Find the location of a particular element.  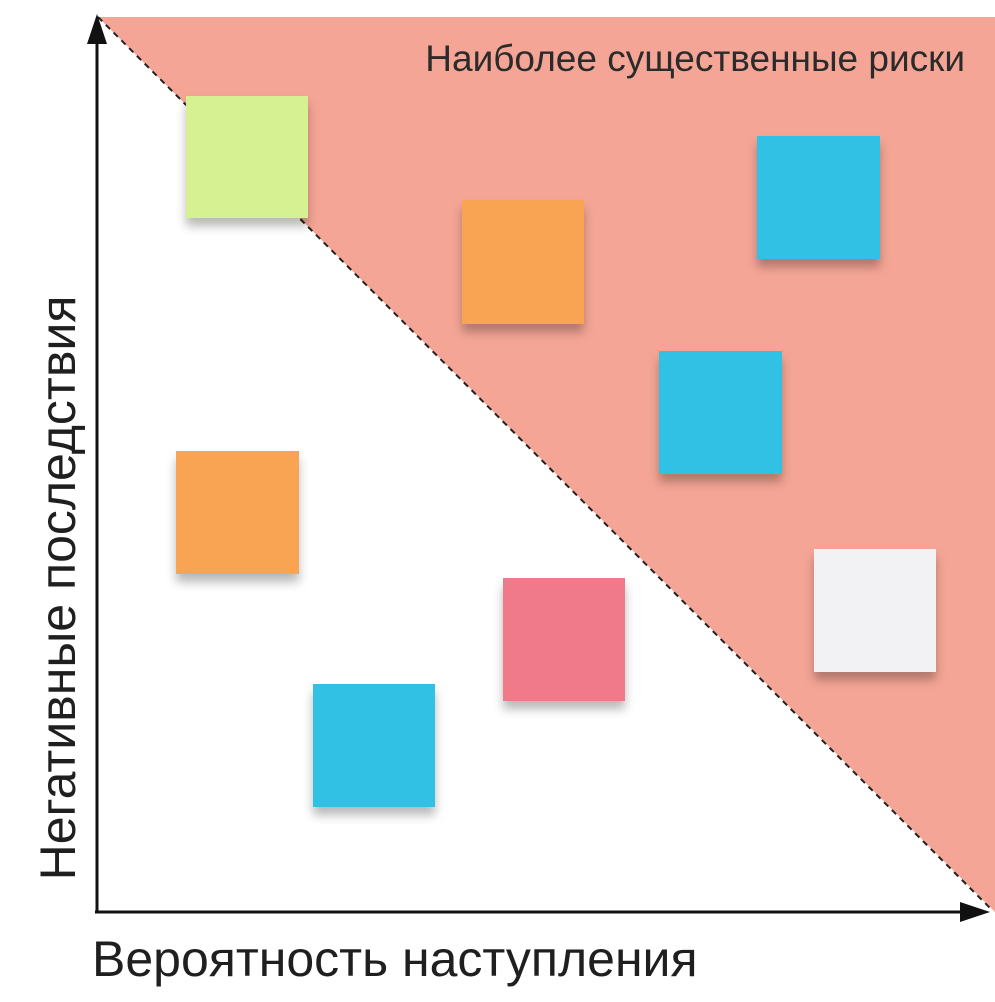

x-axis-label: Вероятность наступления is located at coordinates (395, 959).